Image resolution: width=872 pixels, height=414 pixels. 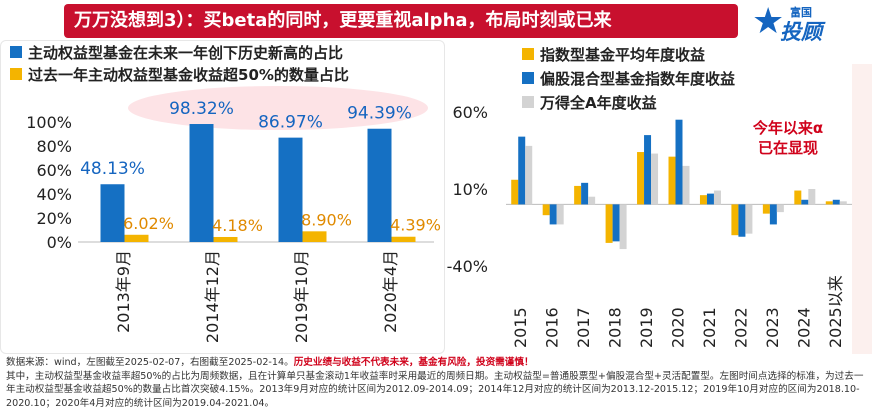 I want to click on right-x-tick-label: 2018, so click(x=615, y=327).